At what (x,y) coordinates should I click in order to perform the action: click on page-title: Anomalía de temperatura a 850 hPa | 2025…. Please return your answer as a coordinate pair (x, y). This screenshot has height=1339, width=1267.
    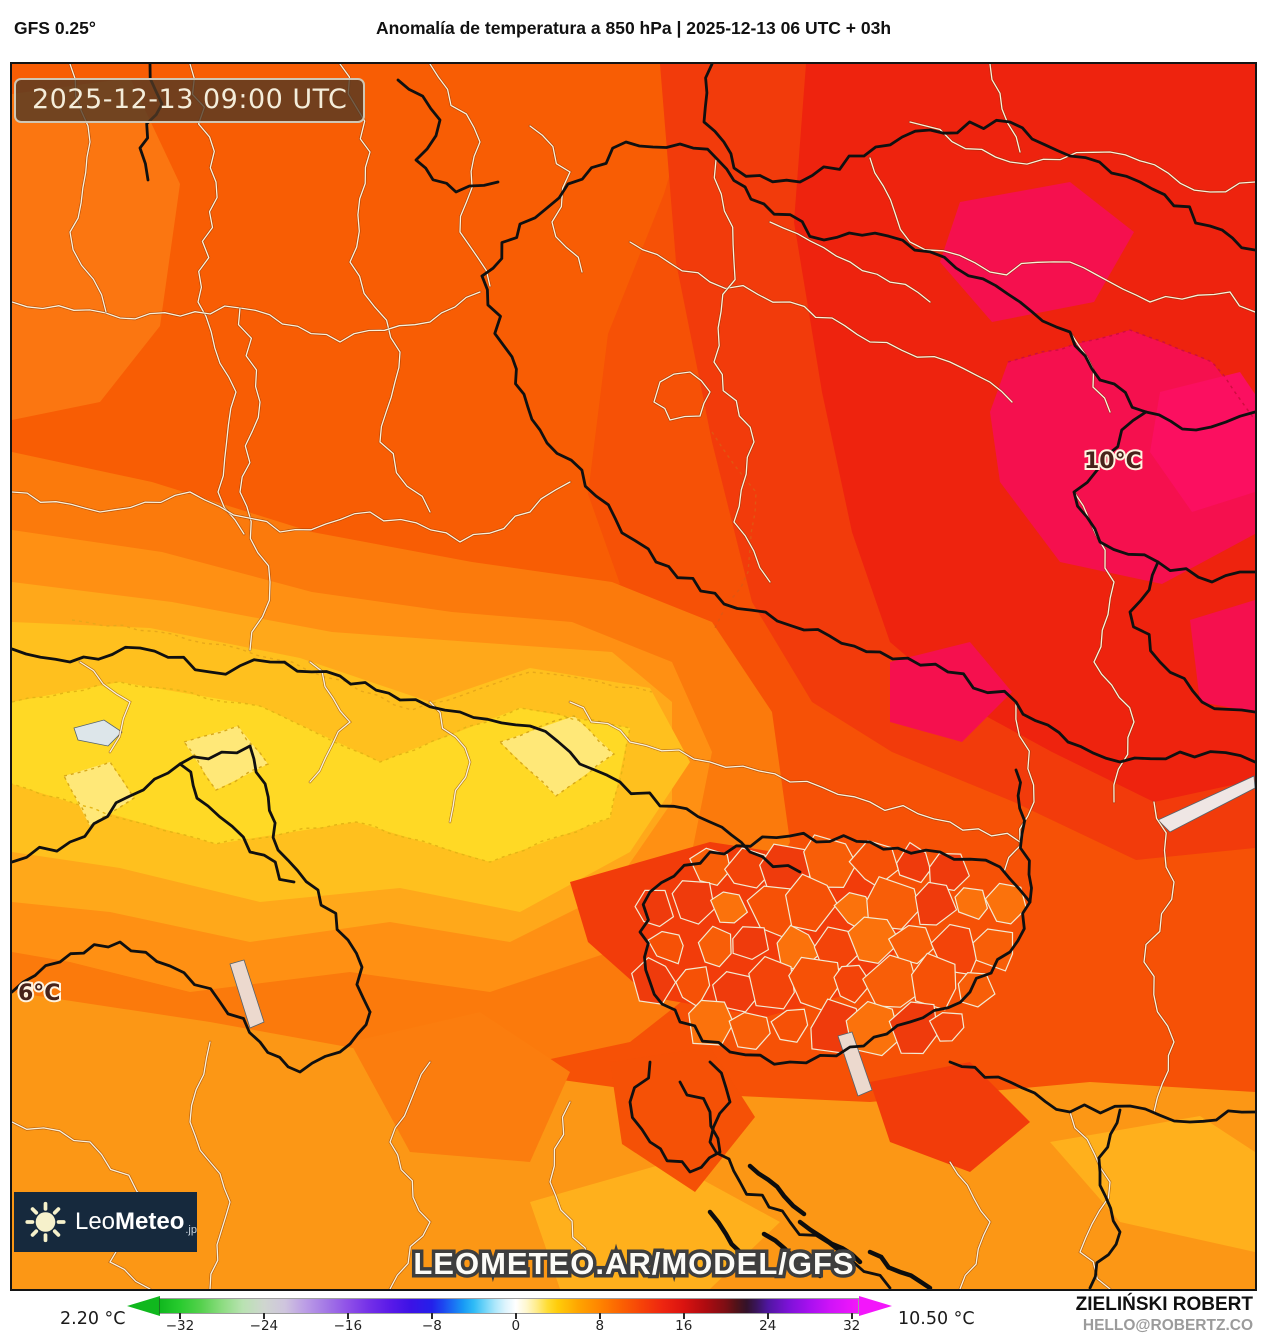
    Looking at the image, I should click on (633, 28).